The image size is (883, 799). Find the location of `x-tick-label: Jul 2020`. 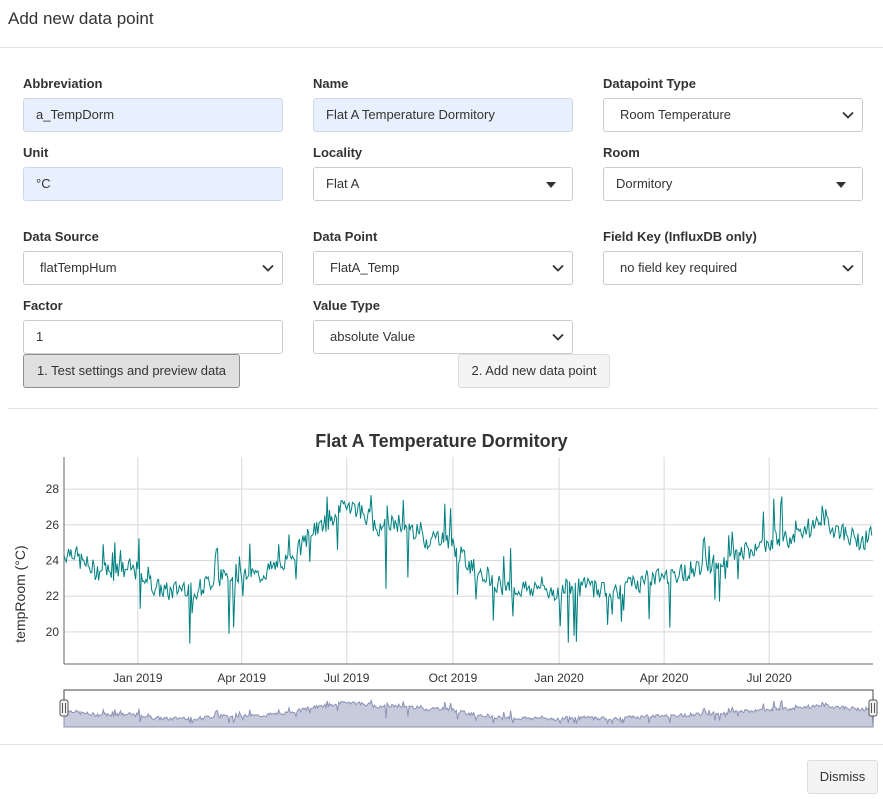

x-tick-label: Jul 2020 is located at coordinates (769, 678).